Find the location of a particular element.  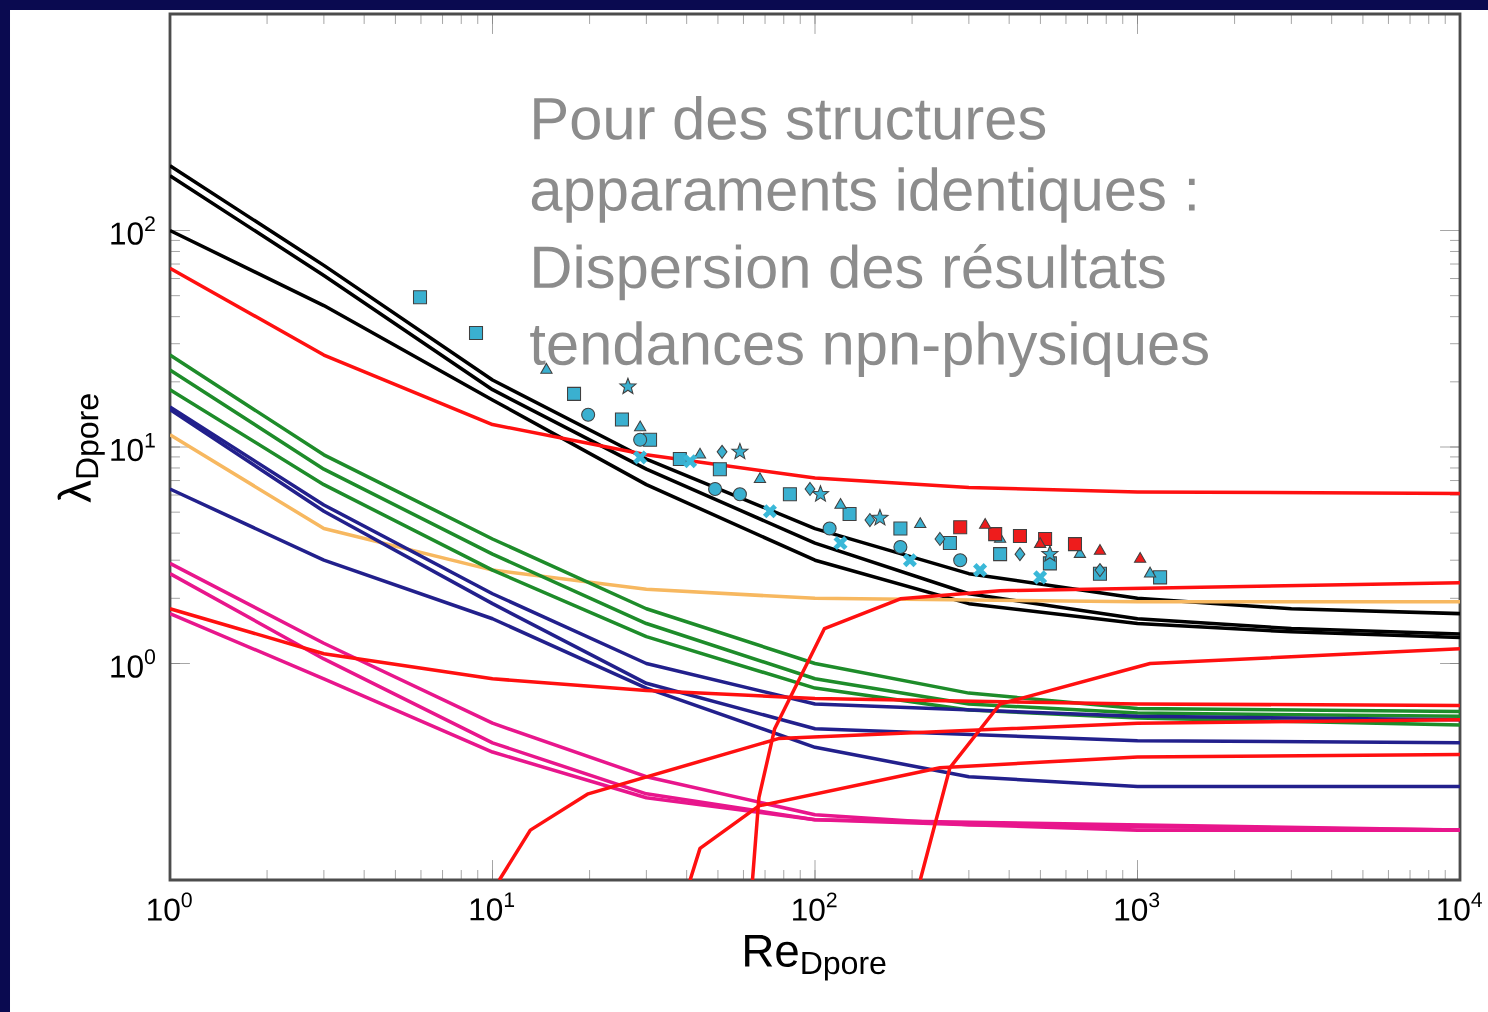

annotation: tendances npn-physiques is located at coordinates (869, 349).